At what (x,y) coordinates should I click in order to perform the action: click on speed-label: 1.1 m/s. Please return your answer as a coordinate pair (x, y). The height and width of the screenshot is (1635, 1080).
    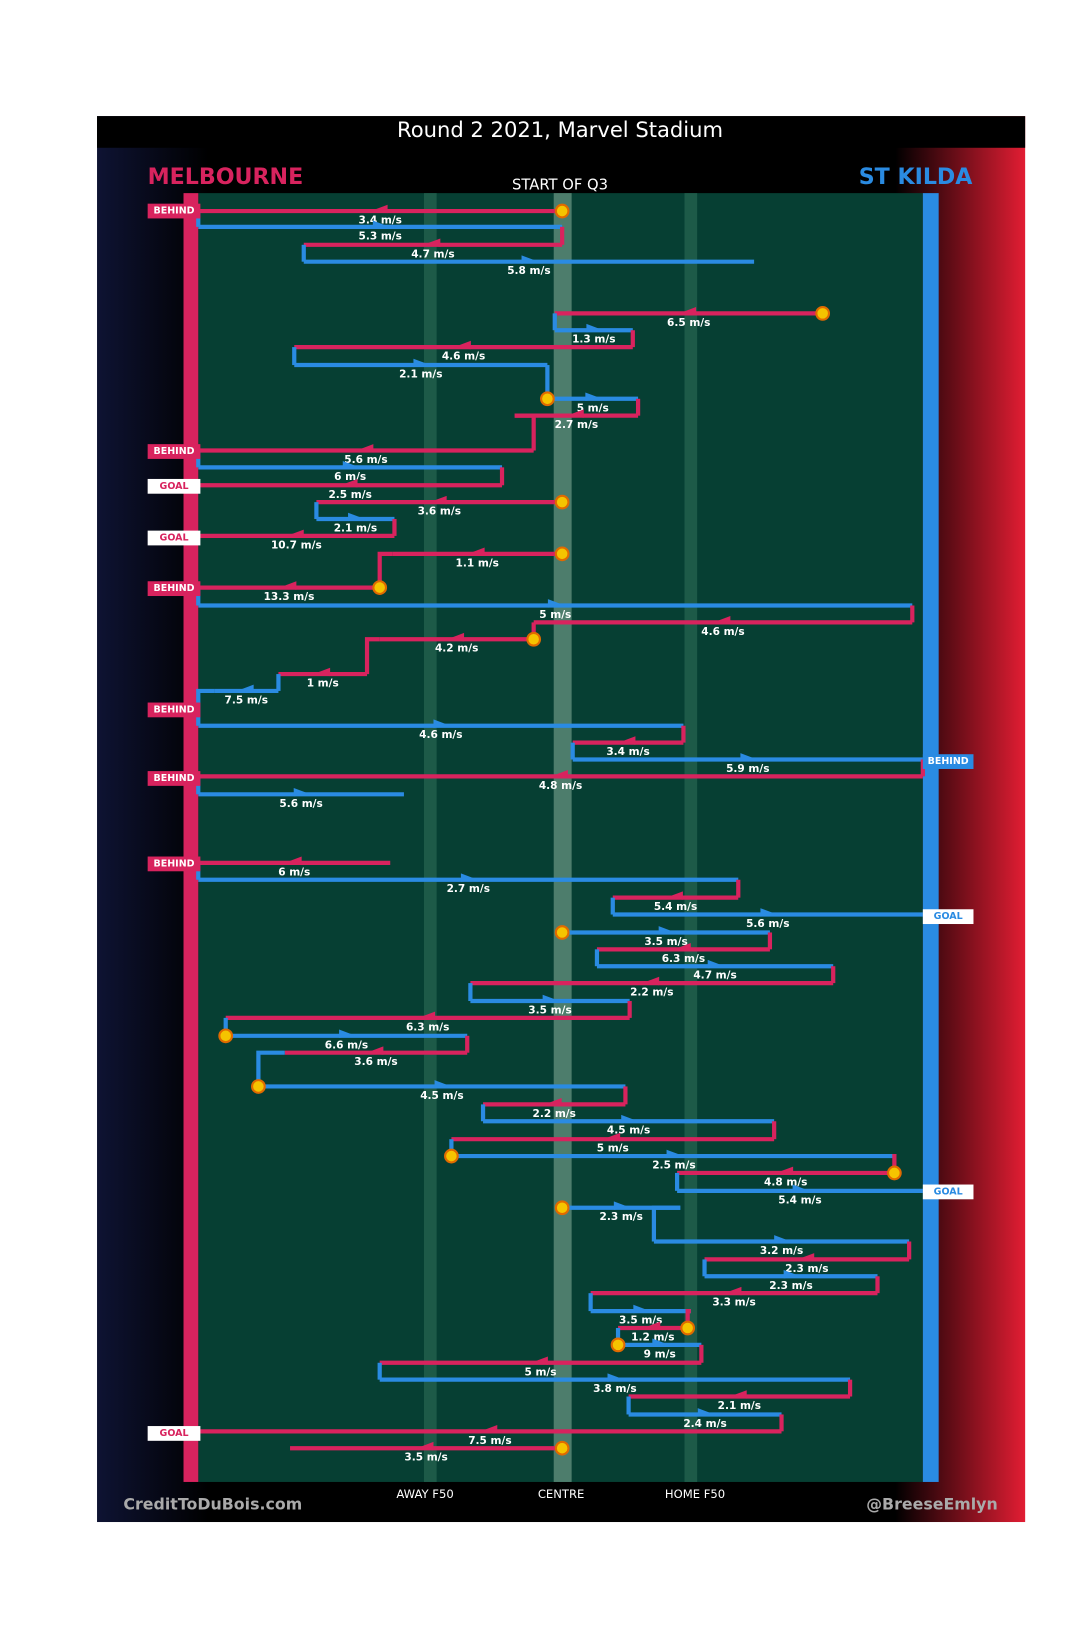
    Looking at the image, I should click on (477, 563).